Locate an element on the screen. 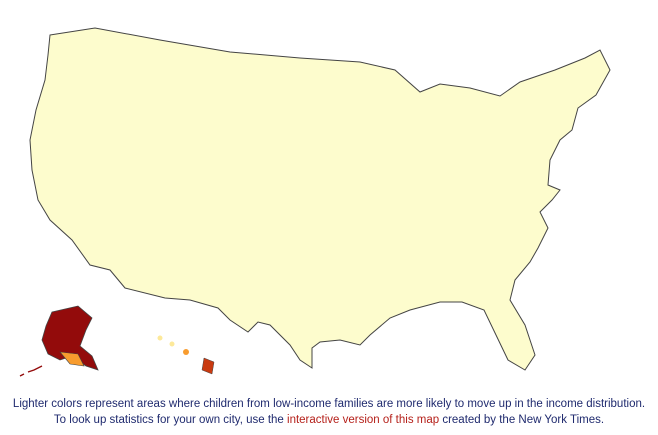 This screenshot has width=658, height=435. alaska is located at coordinates (59, 341).